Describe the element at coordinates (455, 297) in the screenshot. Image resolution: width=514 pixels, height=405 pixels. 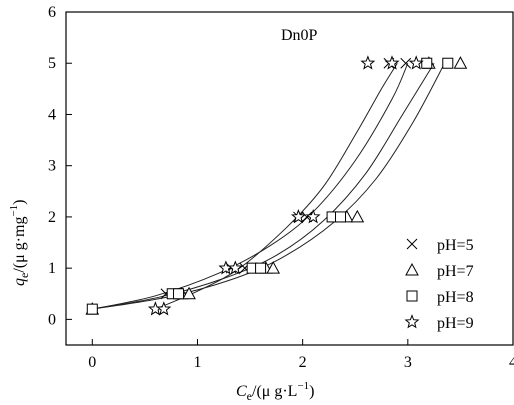
I see `legend-label: pH=8` at that location.